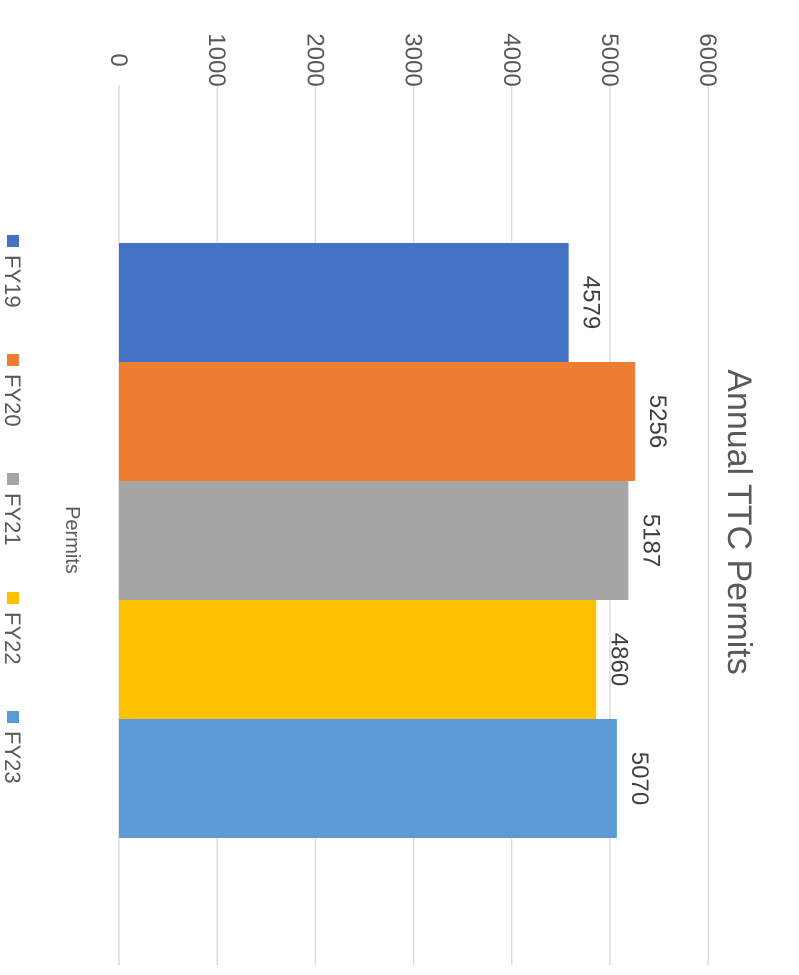 Image resolution: width=799 pixels, height=975 pixels. I want to click on legend-swatch-fy19, so click(13, 241).